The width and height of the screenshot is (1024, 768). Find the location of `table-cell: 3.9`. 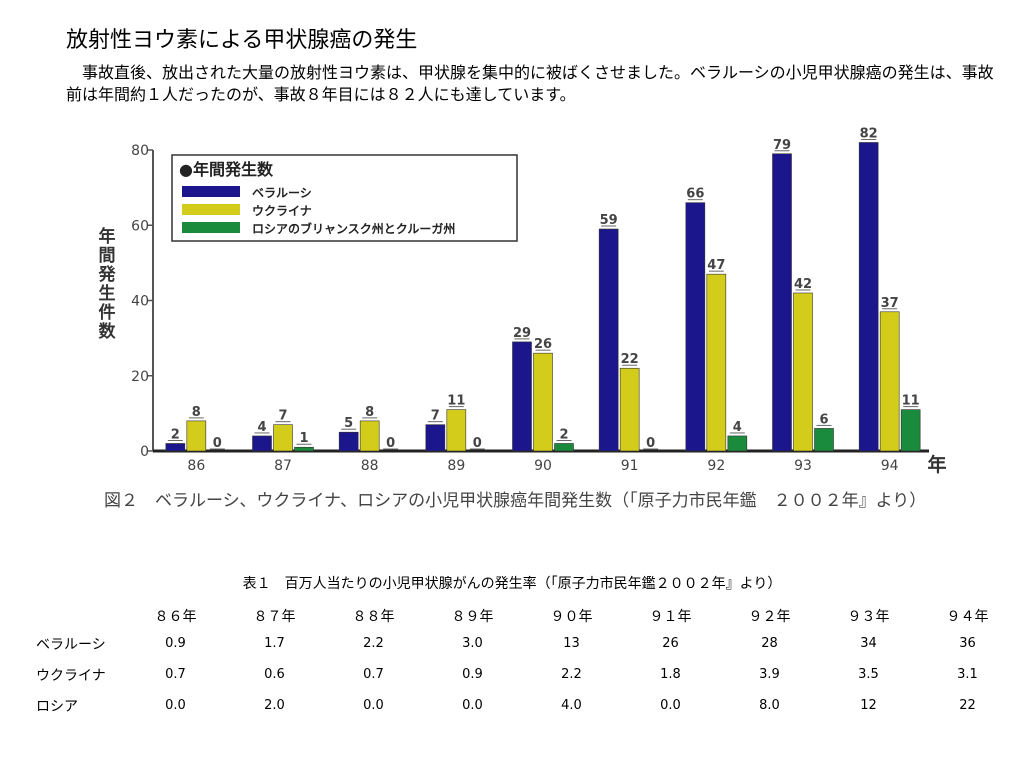

table-cell: 3.9 is located at coordinates (769, 674).